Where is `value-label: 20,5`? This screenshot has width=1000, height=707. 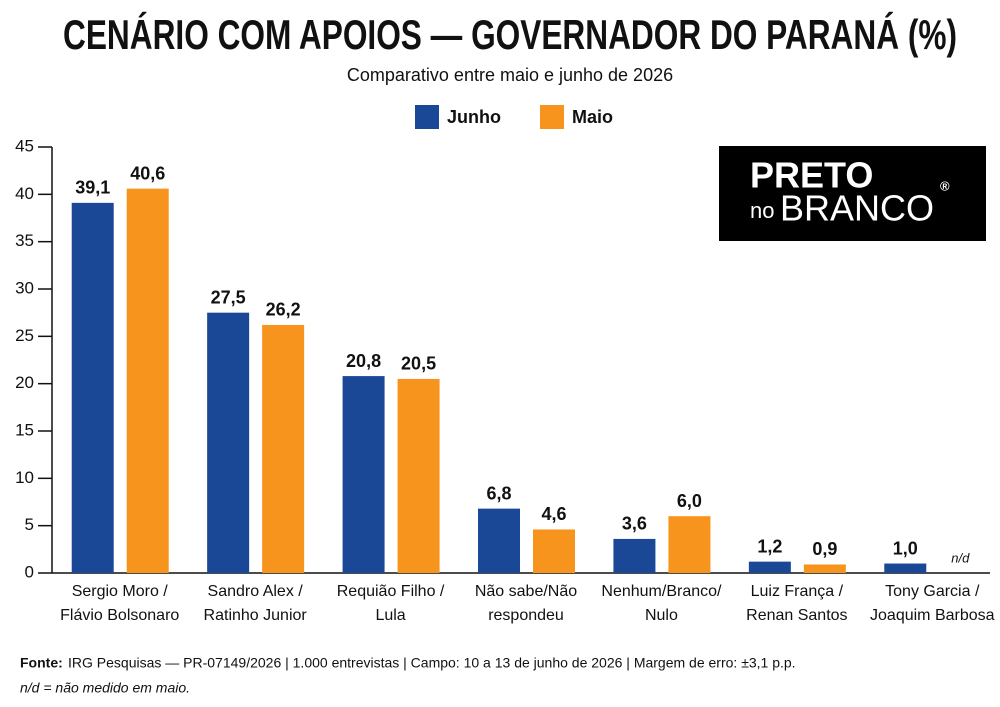
value-label: 20,5 is located at coordinates (418, 364).